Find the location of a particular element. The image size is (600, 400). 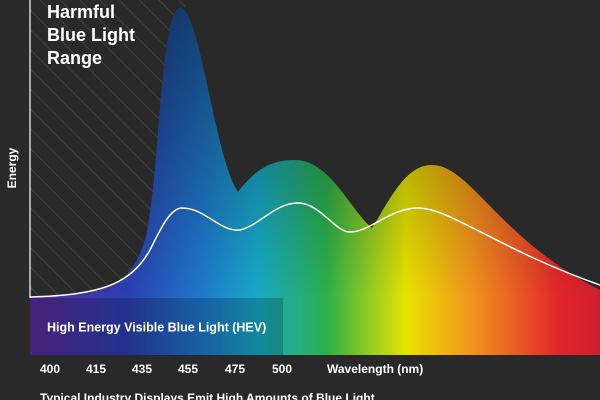

band-label: High Energy Visible Blue Light (HEV) is located at coordinates (156, 327).